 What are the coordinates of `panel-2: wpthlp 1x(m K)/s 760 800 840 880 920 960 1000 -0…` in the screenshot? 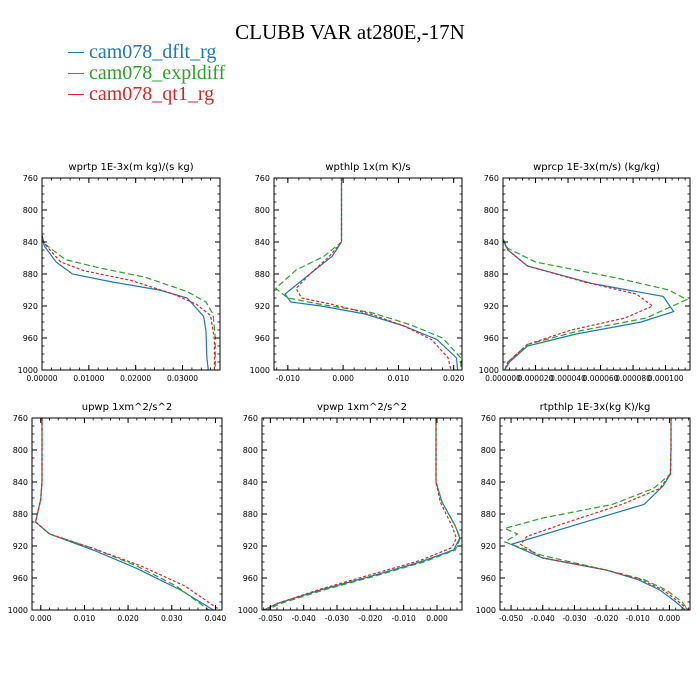 It's located at (357, 272).